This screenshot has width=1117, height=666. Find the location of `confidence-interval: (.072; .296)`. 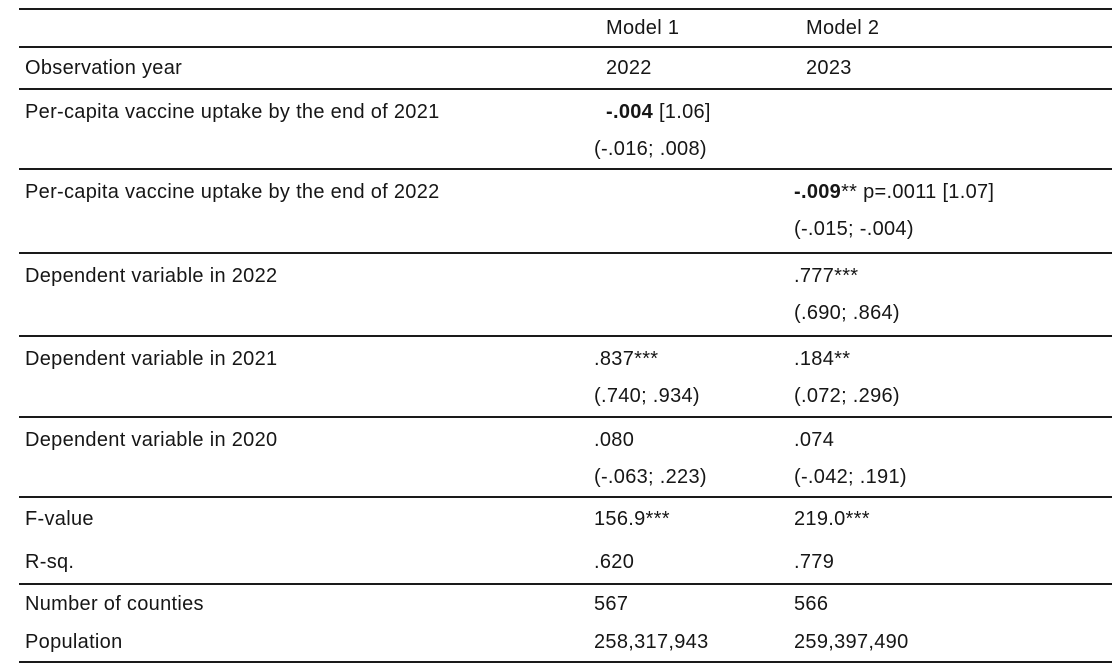

confidence-interval: (.072; .296) is located at coordinates (847, 396).